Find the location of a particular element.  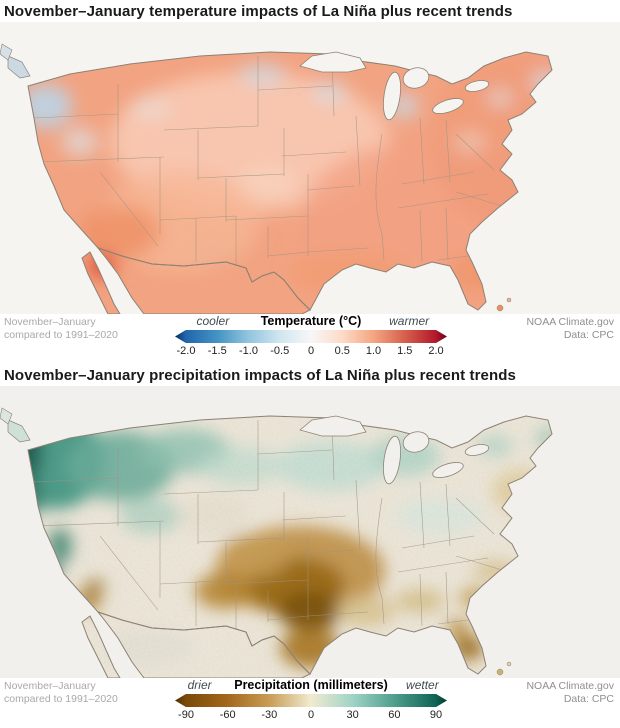

tick-label: 90 is located at coordinates (436, 715).